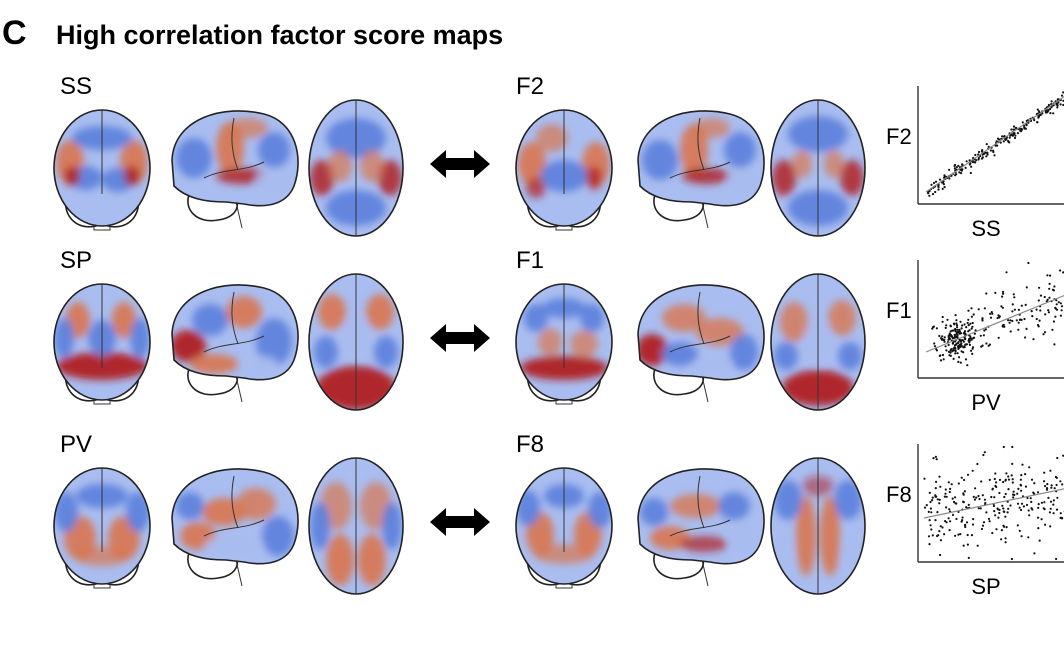 The image size is (1064, 654). What do you see at coordinates (76, 260) in the screenshot?
I see `row-left-label: SP` at bounding box center [76, 260].